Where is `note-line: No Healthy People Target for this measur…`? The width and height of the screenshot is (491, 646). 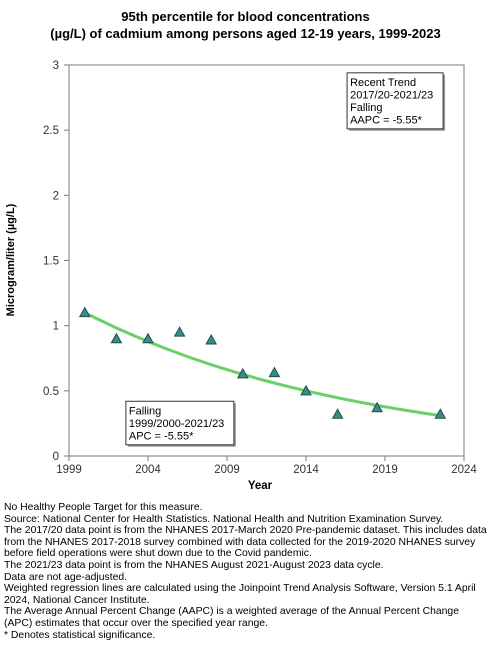 note-line: No Healthy People Target for this measur… is located at coordinates (103, 507).